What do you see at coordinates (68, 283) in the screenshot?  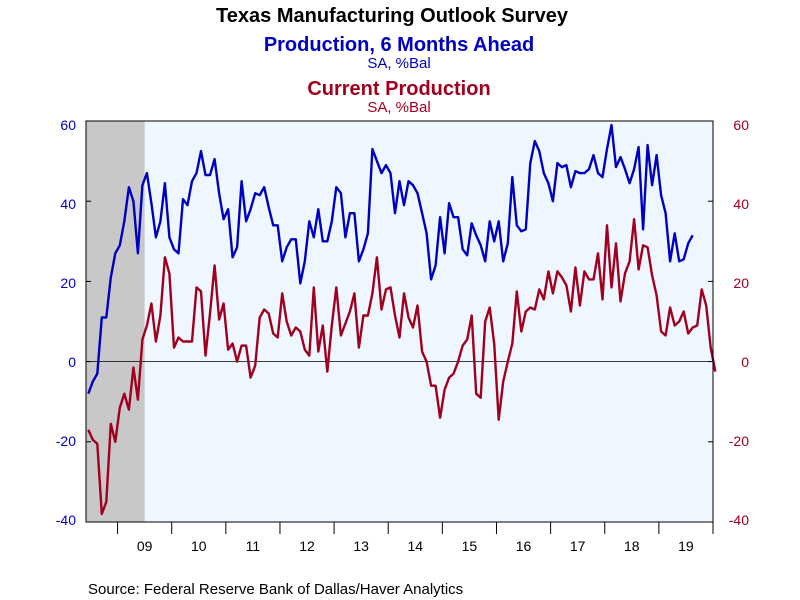 I see `y-left-tick: 20` at bounding box center [68, 283].